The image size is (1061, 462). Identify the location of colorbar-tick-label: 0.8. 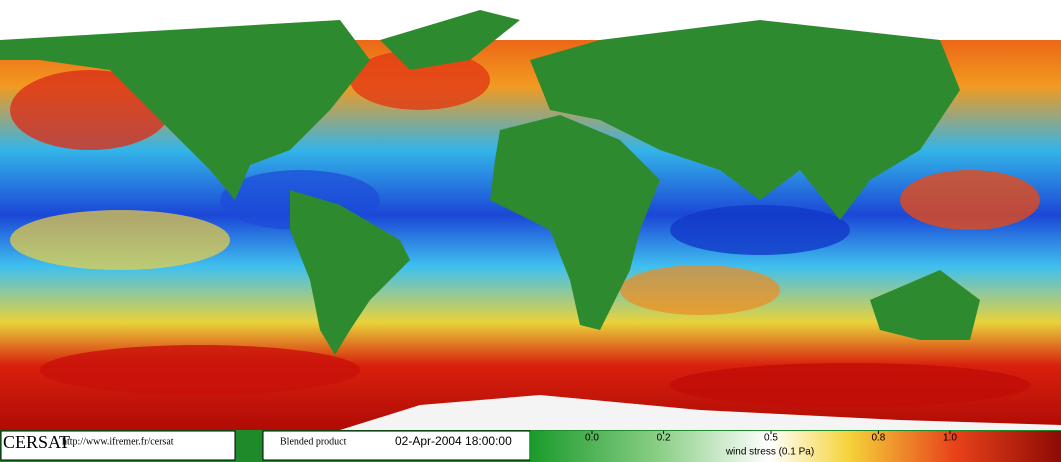
(878, 438).